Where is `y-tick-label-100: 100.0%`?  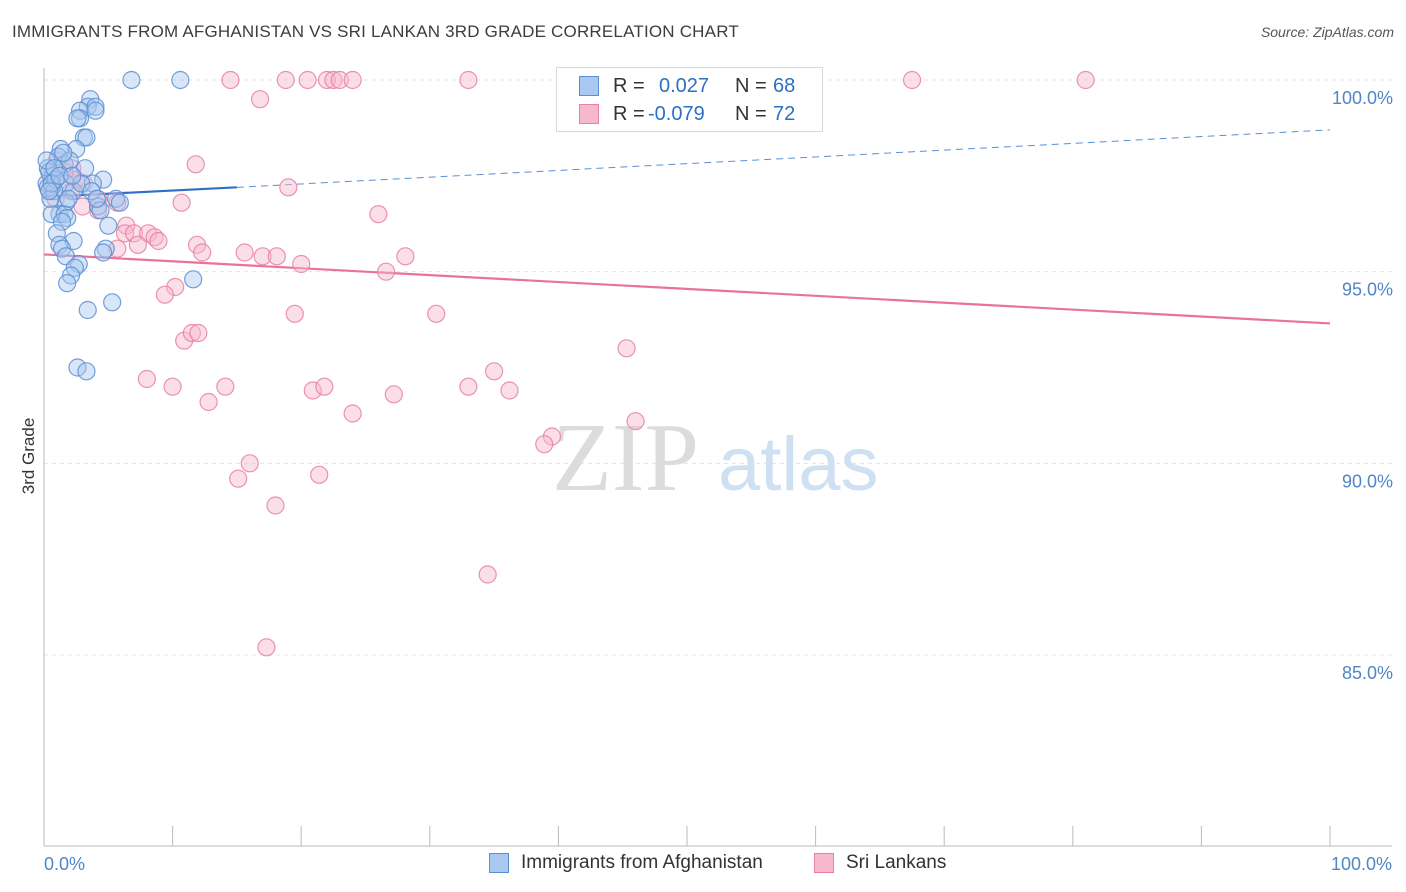
y-tick-label-100: 100.0% is located at coordinates (1362, 98).